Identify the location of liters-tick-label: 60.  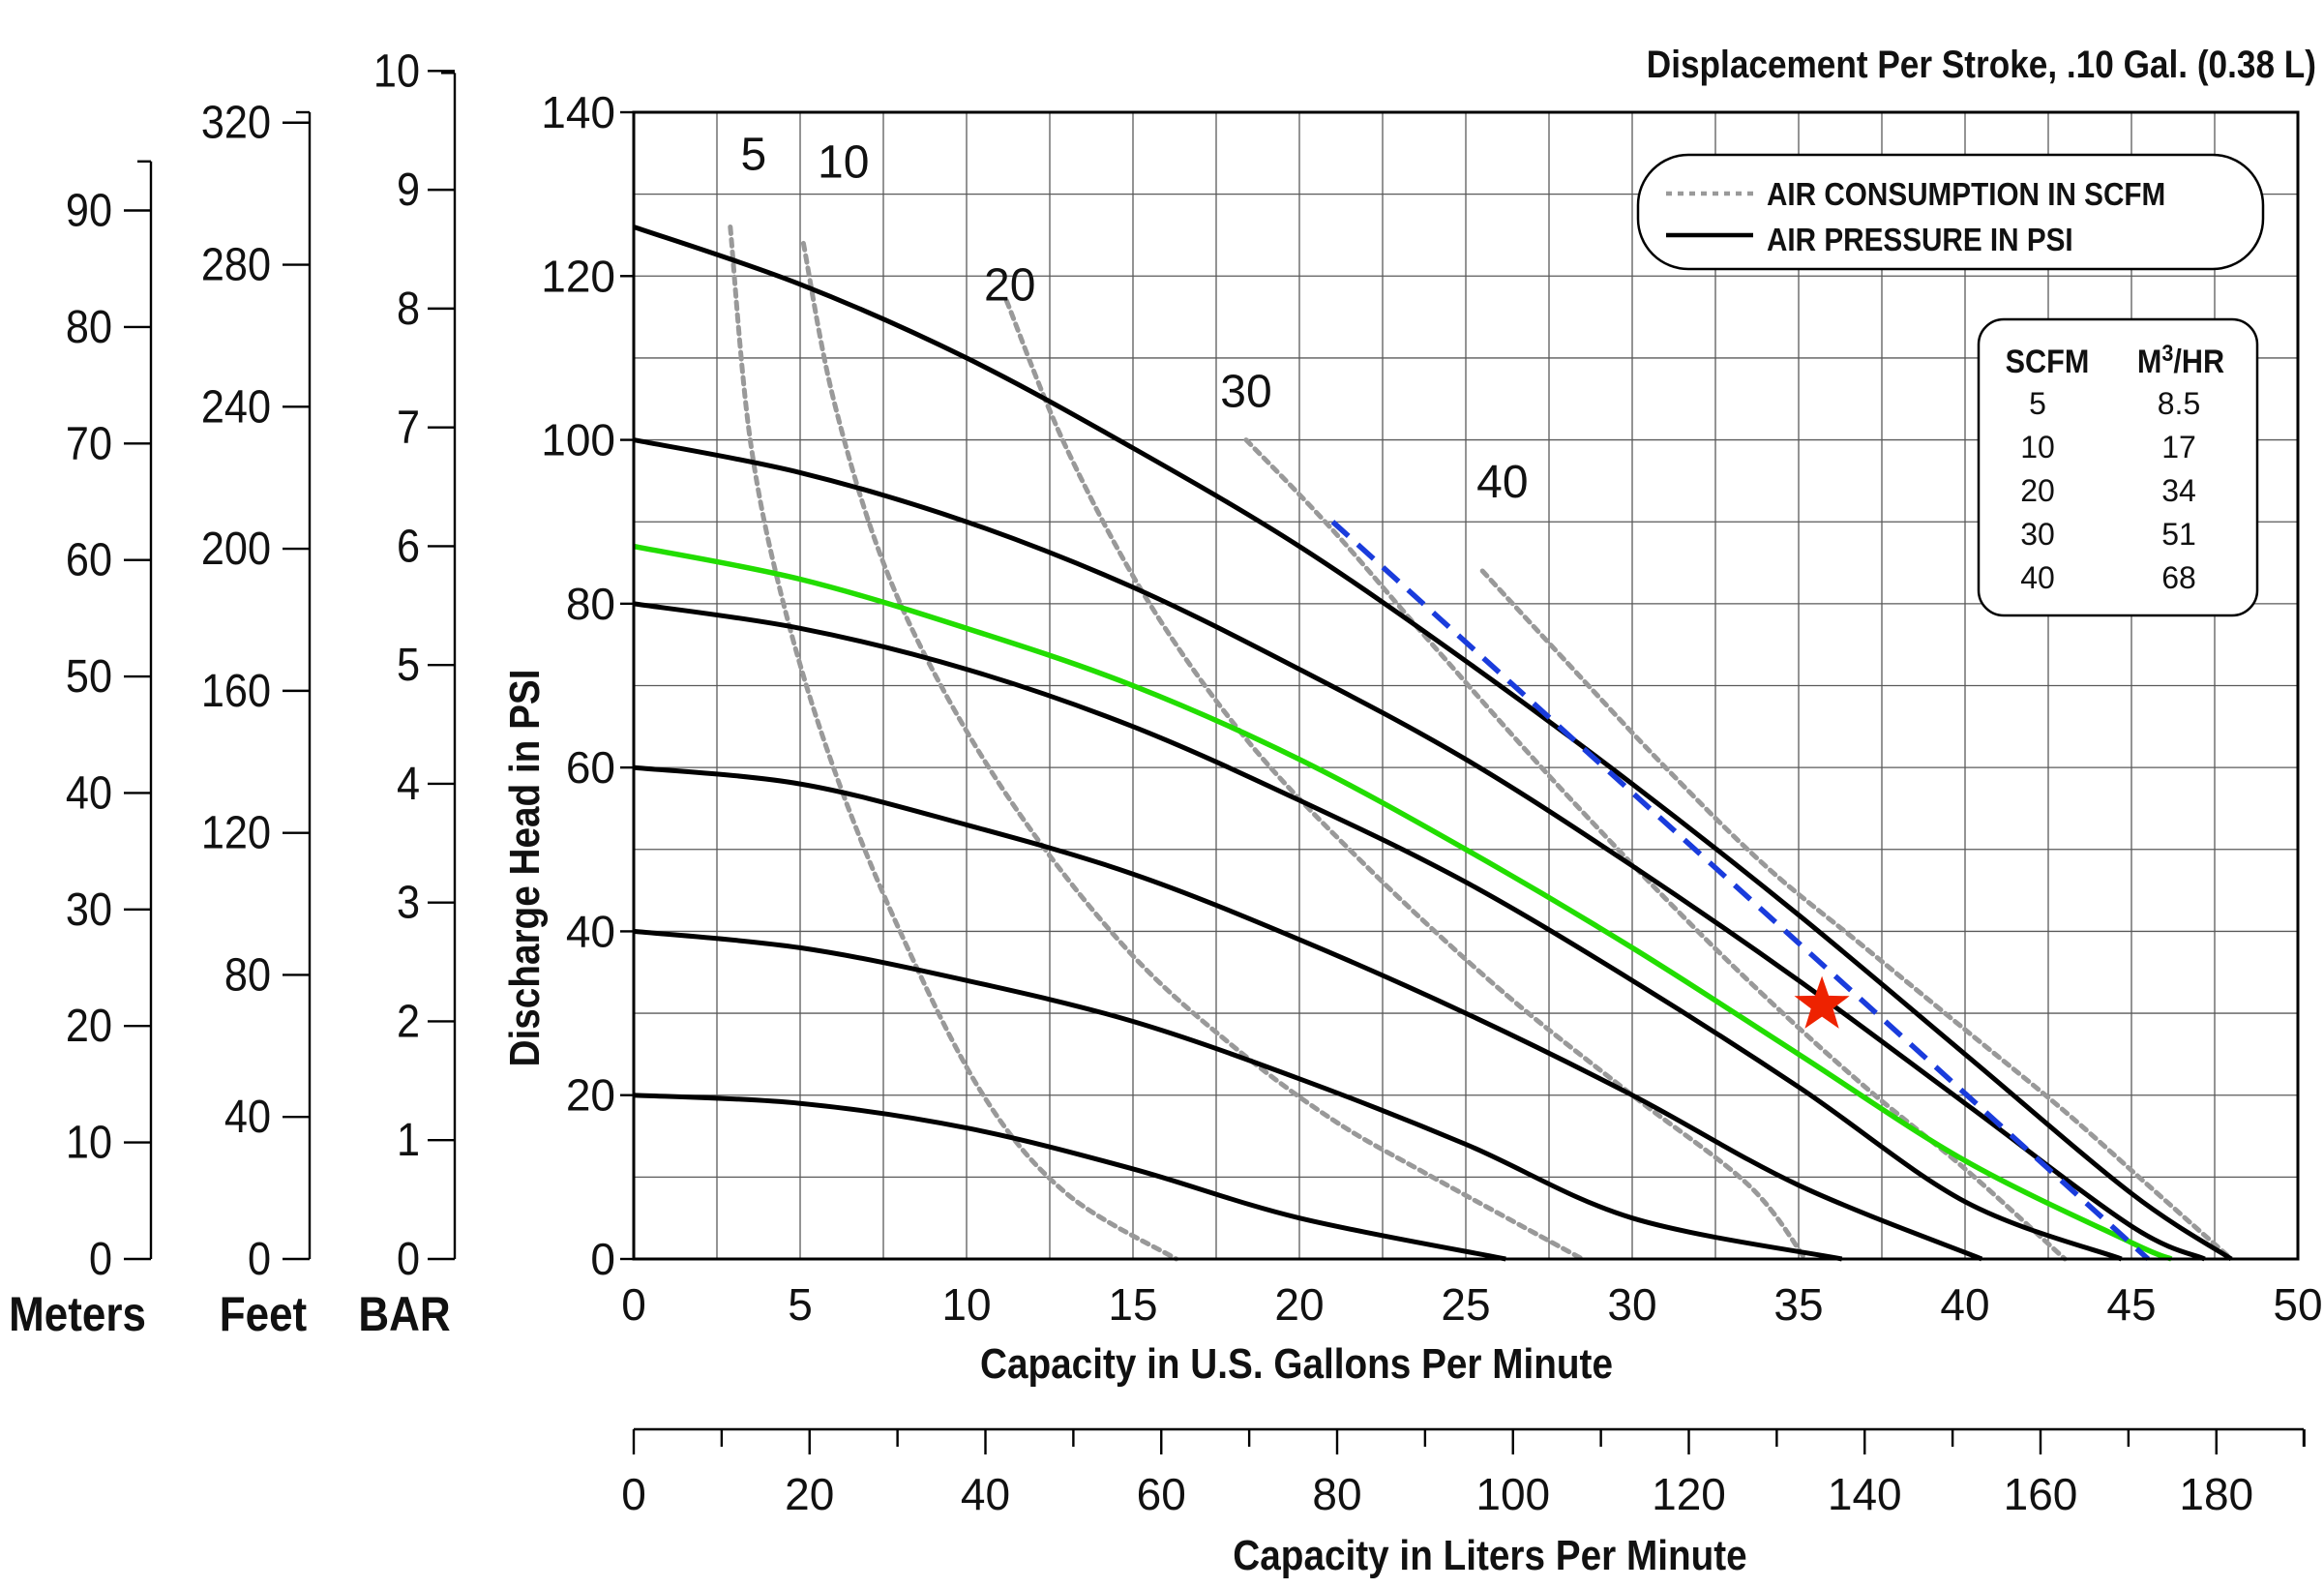
(1161, 1494).